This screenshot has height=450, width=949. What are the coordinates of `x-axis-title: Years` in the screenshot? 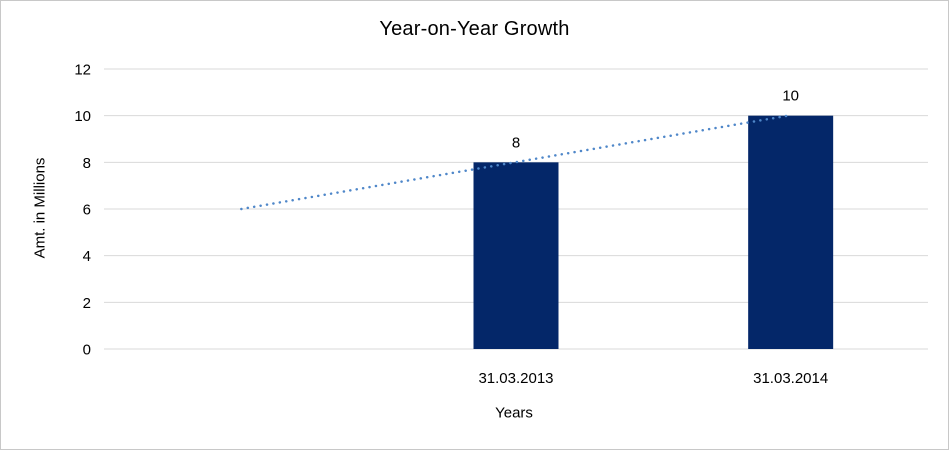 It's located at (514, 413).